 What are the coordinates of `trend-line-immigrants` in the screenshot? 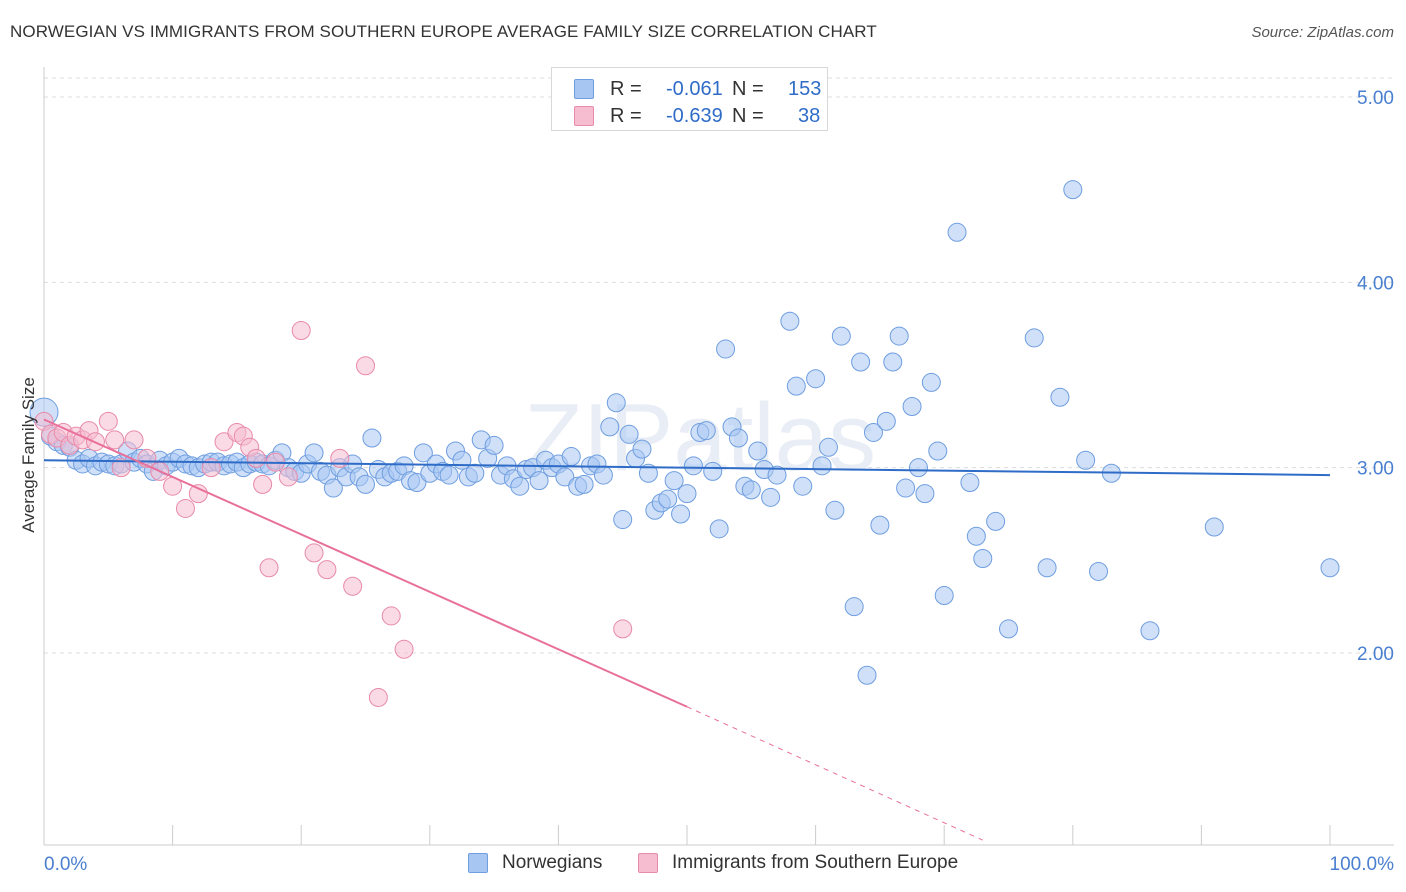 It's located at (365, 563).